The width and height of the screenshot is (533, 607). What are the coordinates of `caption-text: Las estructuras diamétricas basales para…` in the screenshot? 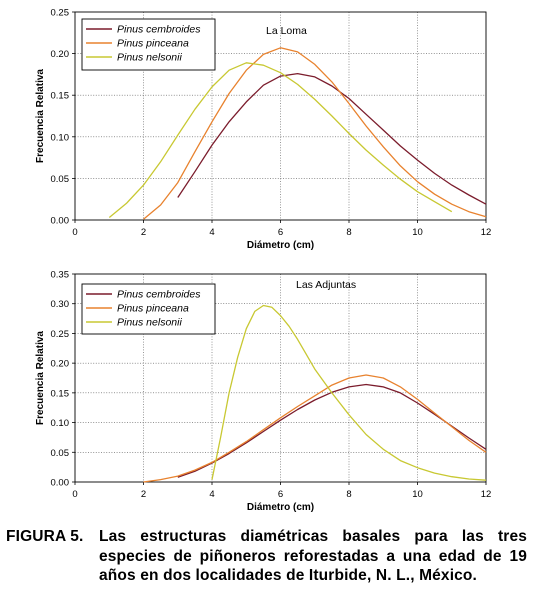 It's located at (313, 556).